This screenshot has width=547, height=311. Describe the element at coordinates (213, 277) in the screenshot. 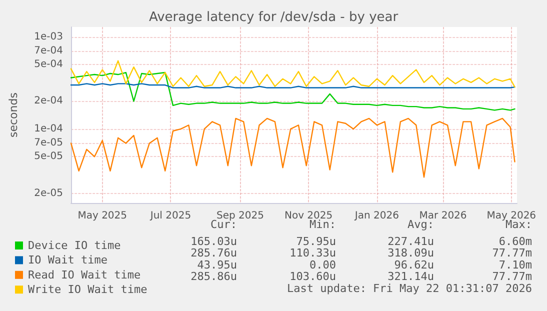

I see `text: 285.86u` at that location.